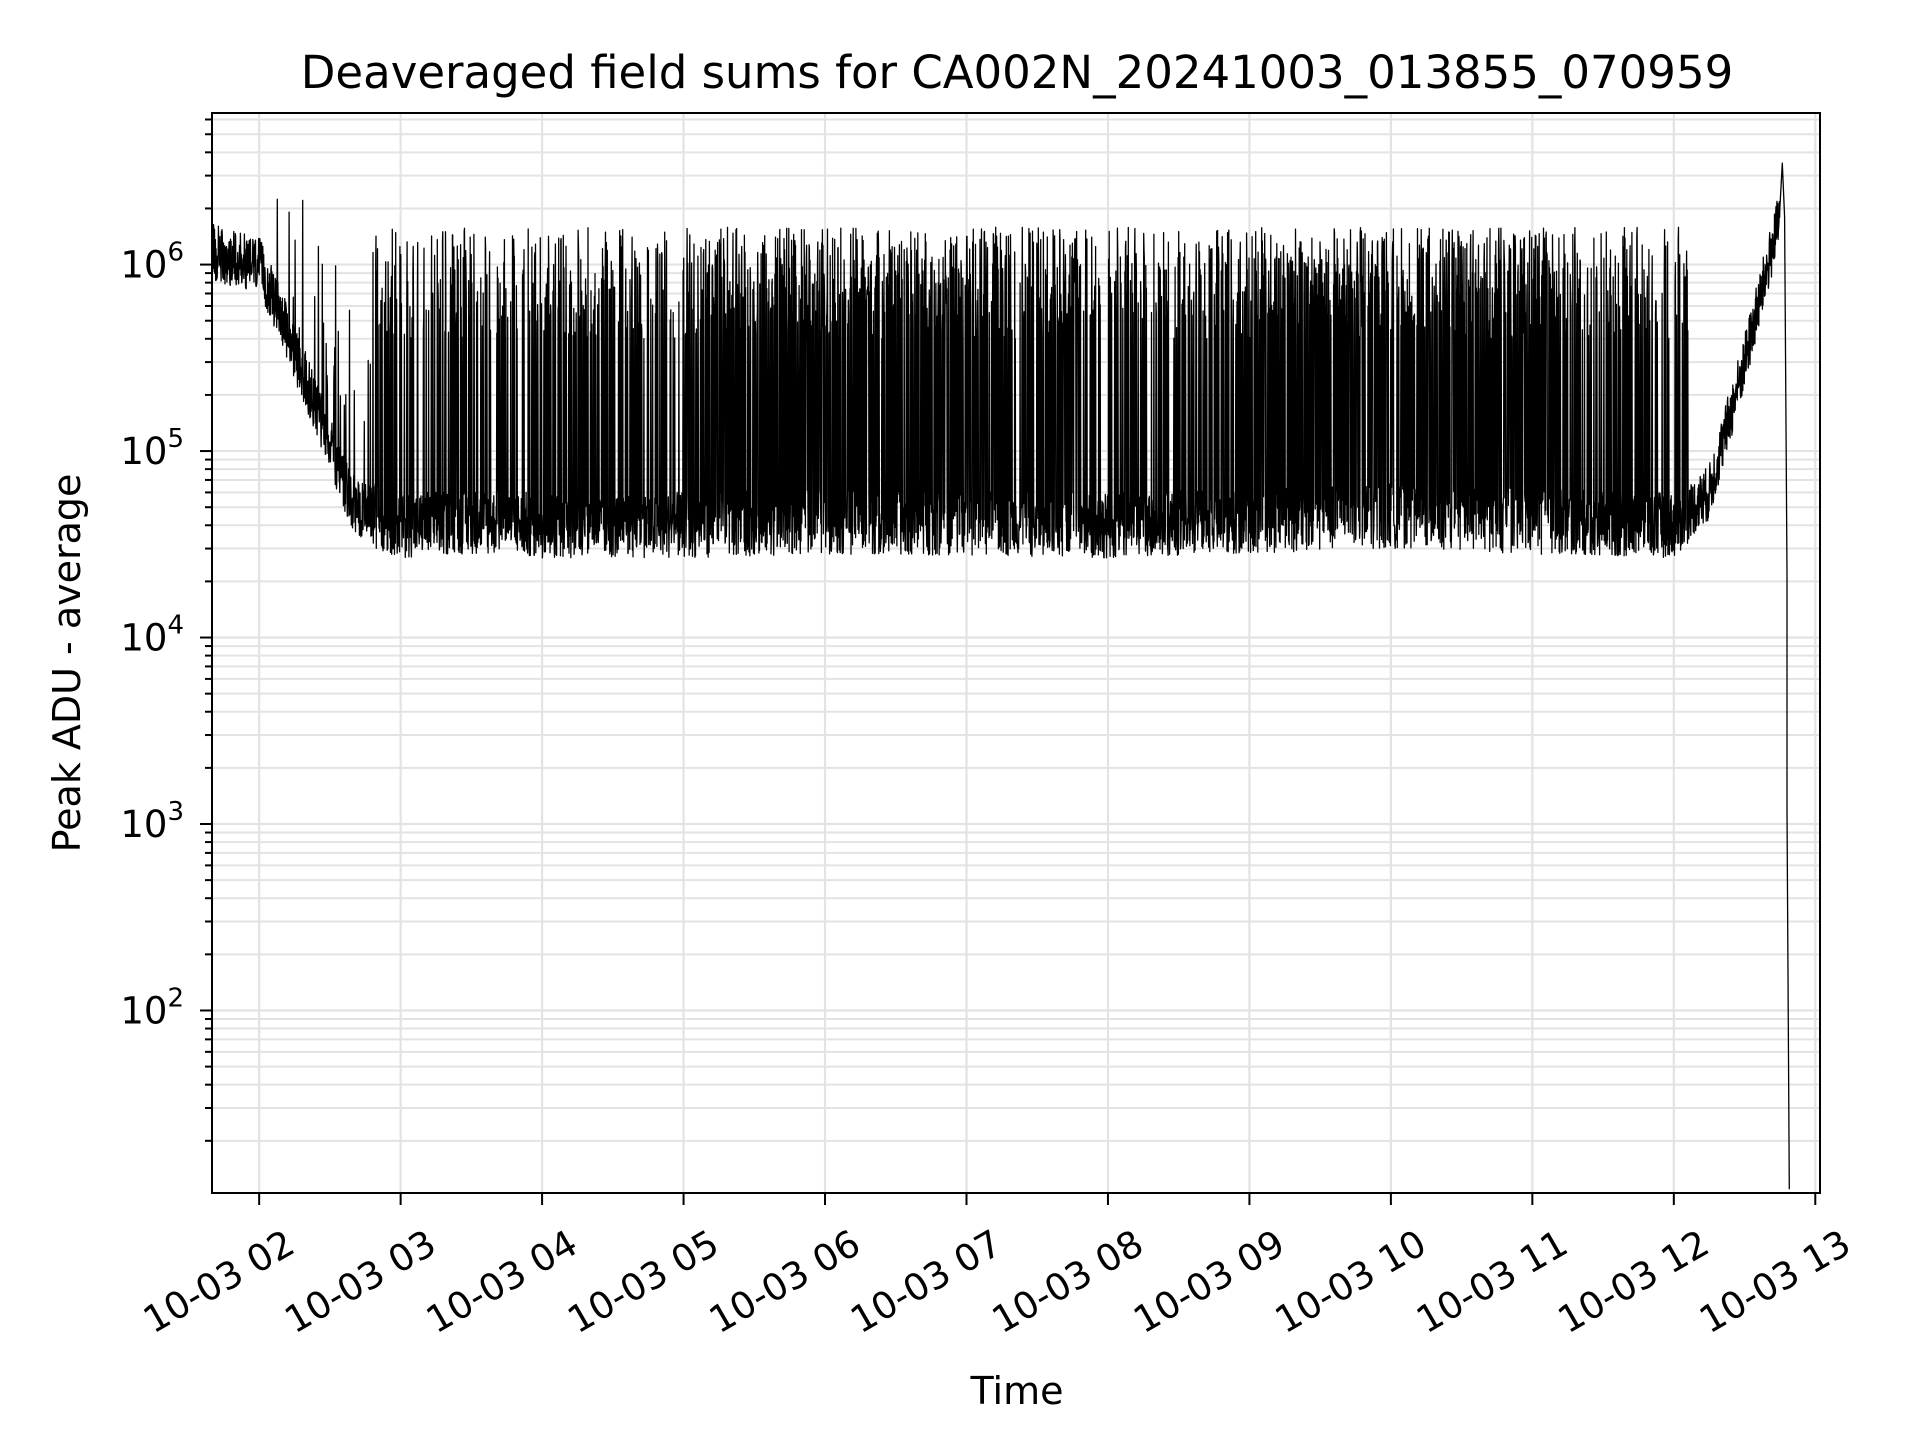 The height and width of the screenshot is (1440, 1920). Describe the element at coordinates (152, 262) in the screenshot. I see `y-tick-label: 10⁶` at that location.